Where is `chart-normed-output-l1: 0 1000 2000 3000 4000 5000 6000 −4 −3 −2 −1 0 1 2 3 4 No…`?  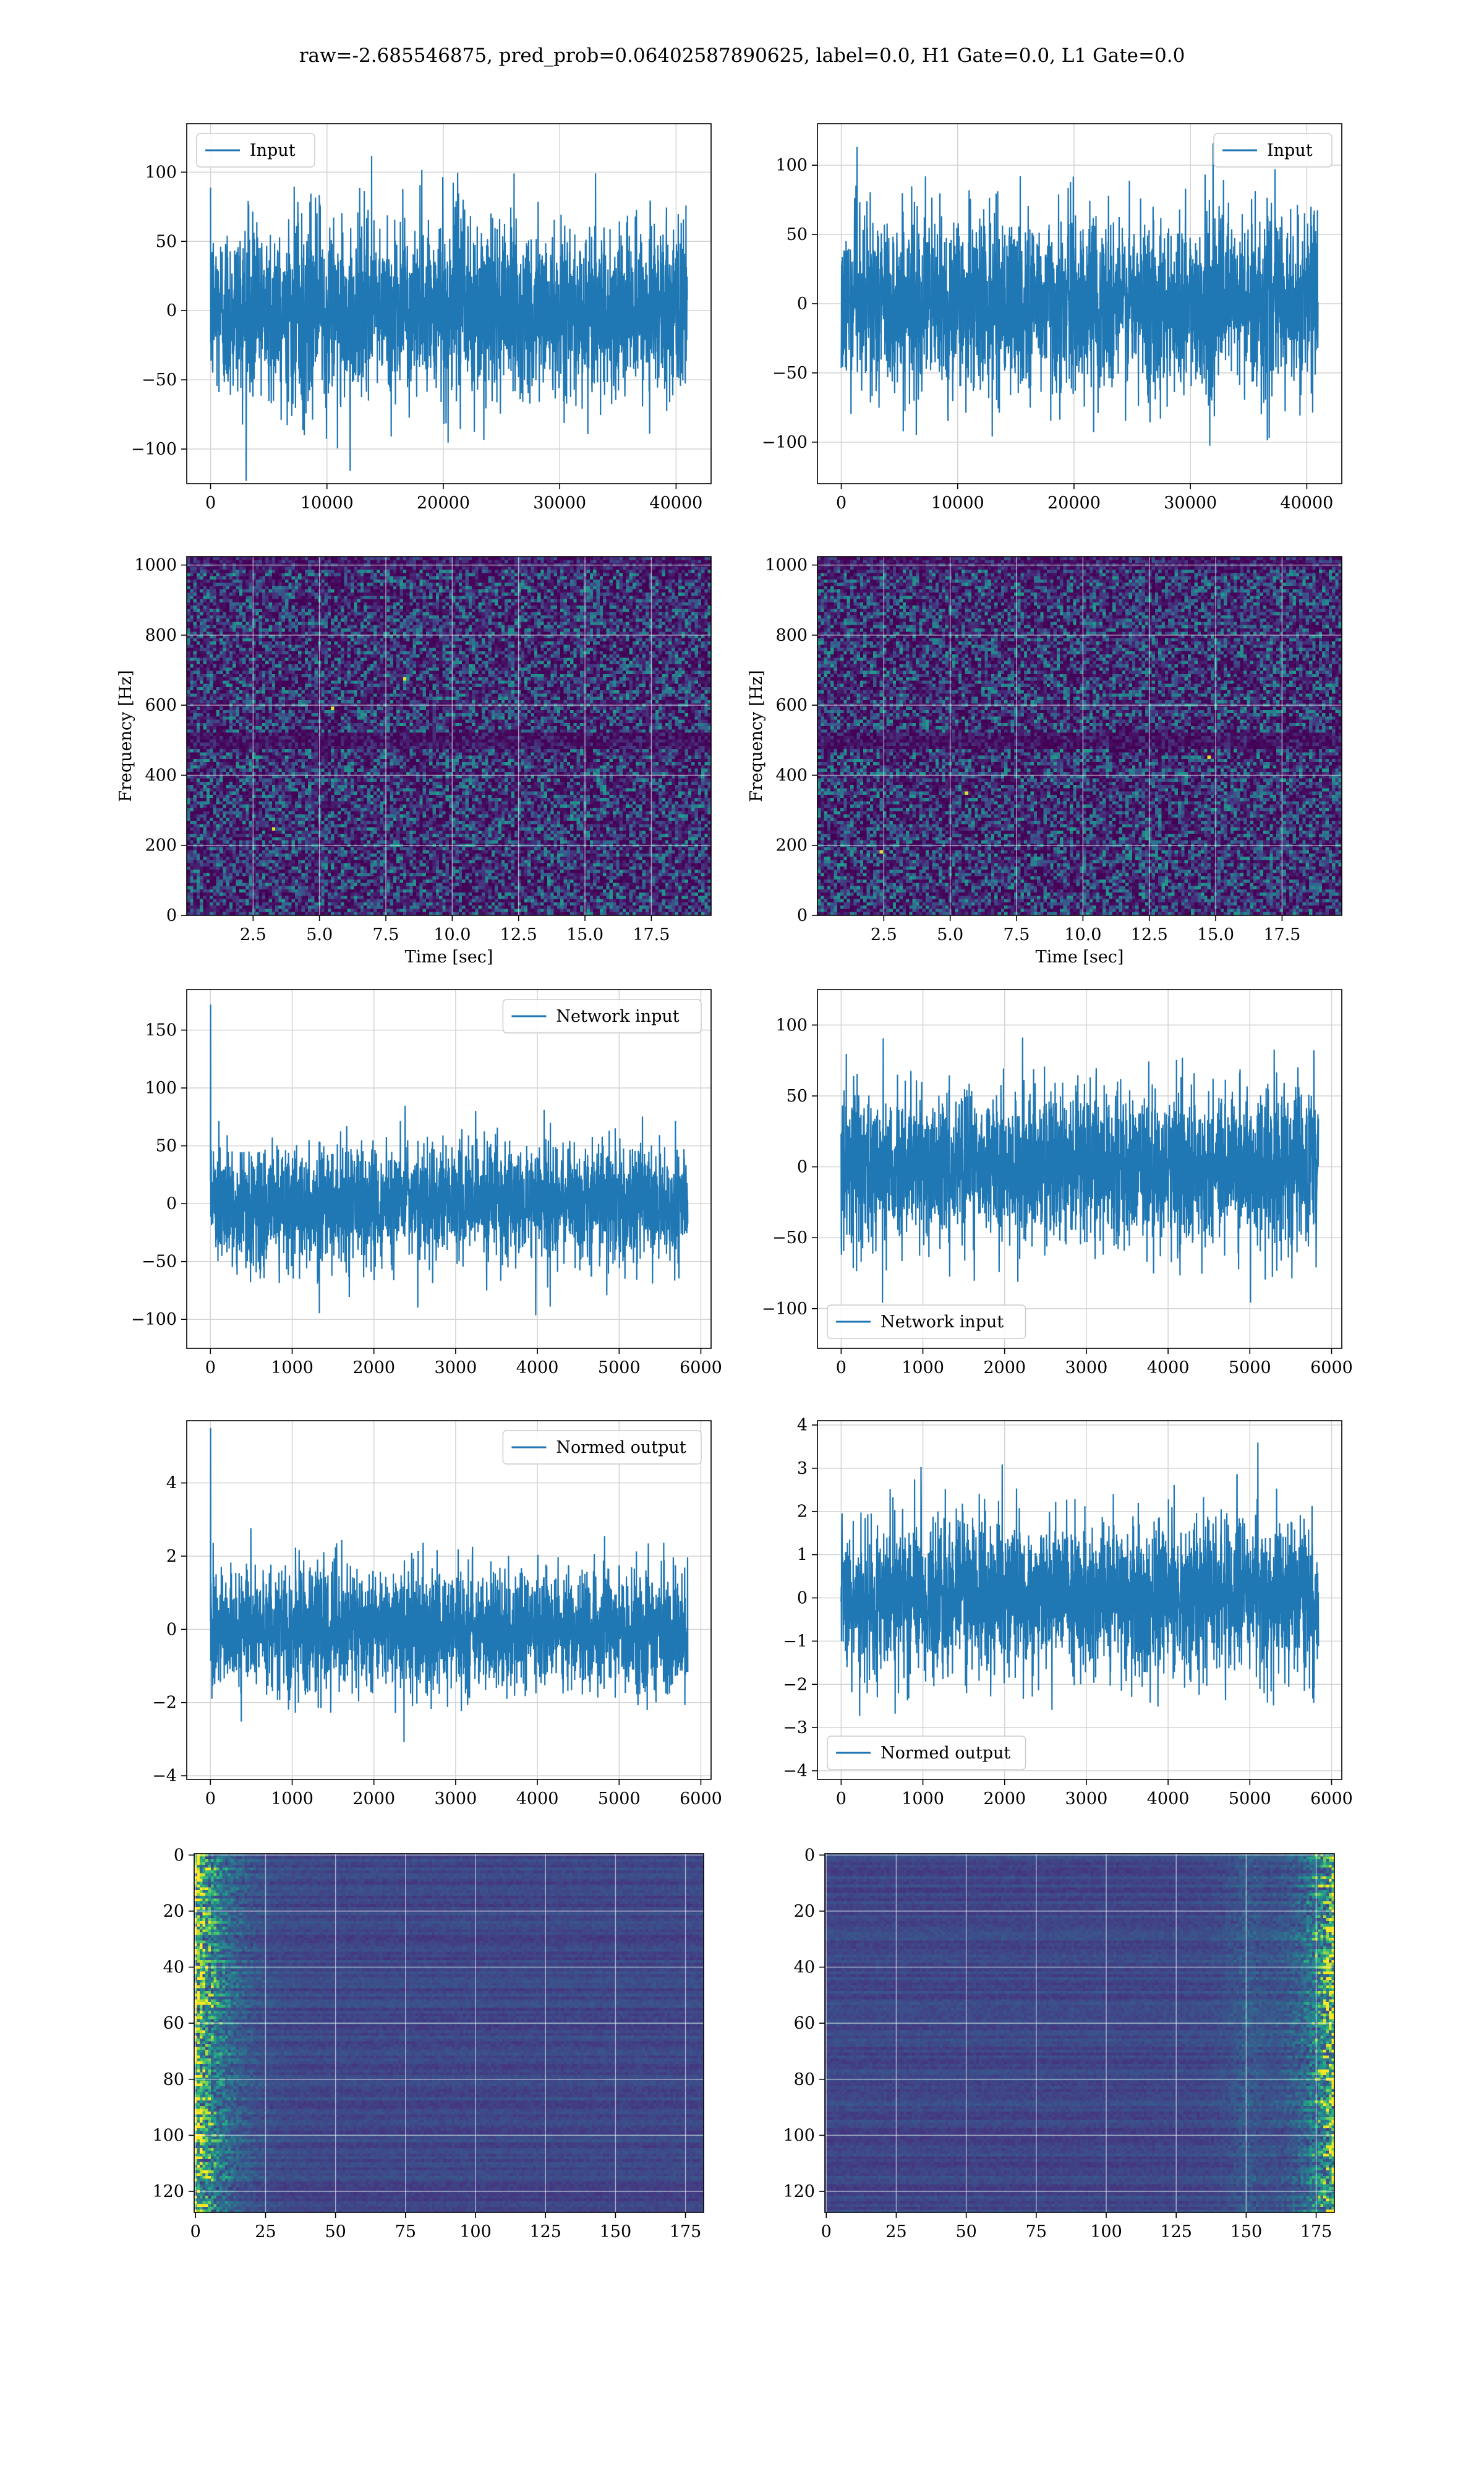 chart-normed-output-l1: 0 1000 2000 3000 4000 5000 6000 −4 −3 −2 −1 0 1 2 3 4 No… is located at coordinates (1068, 1612).